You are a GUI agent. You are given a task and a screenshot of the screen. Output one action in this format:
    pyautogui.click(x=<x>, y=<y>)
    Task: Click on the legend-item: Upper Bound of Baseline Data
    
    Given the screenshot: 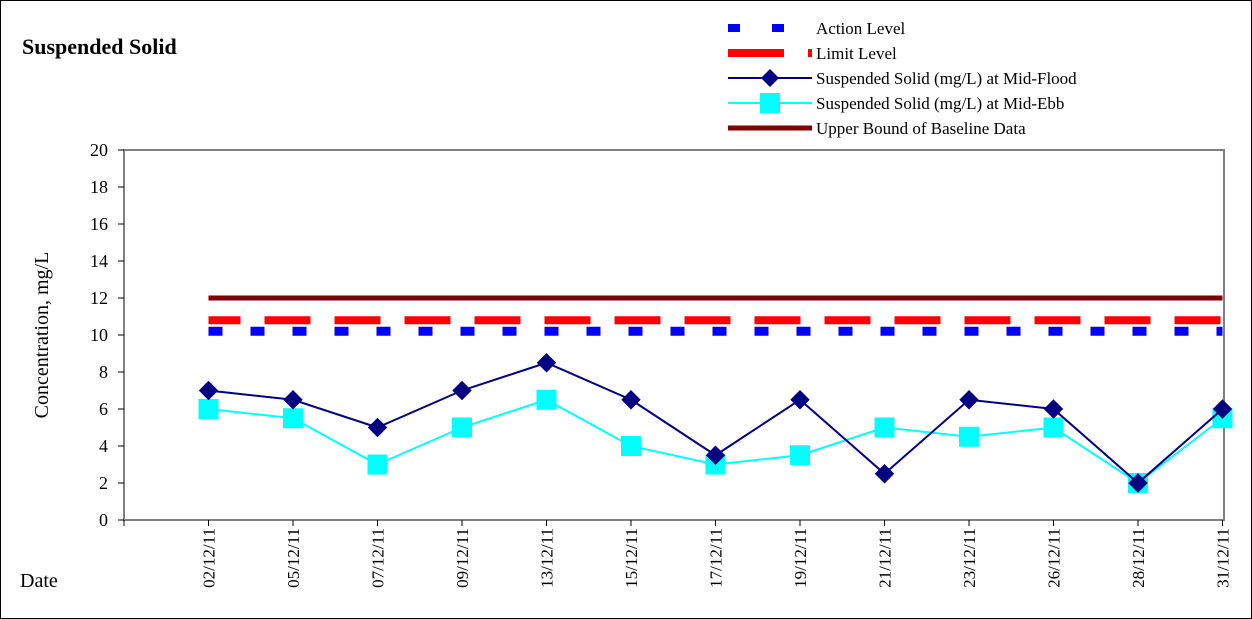 What is the action you would take?
    pyautogui.click(x=877, y=128)
    